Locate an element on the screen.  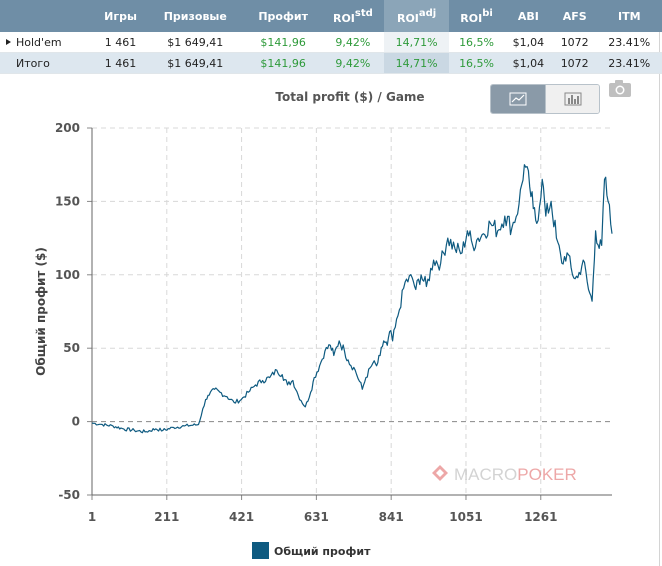
row-name-cell: Hold'em is located at coordinates (47, 42).